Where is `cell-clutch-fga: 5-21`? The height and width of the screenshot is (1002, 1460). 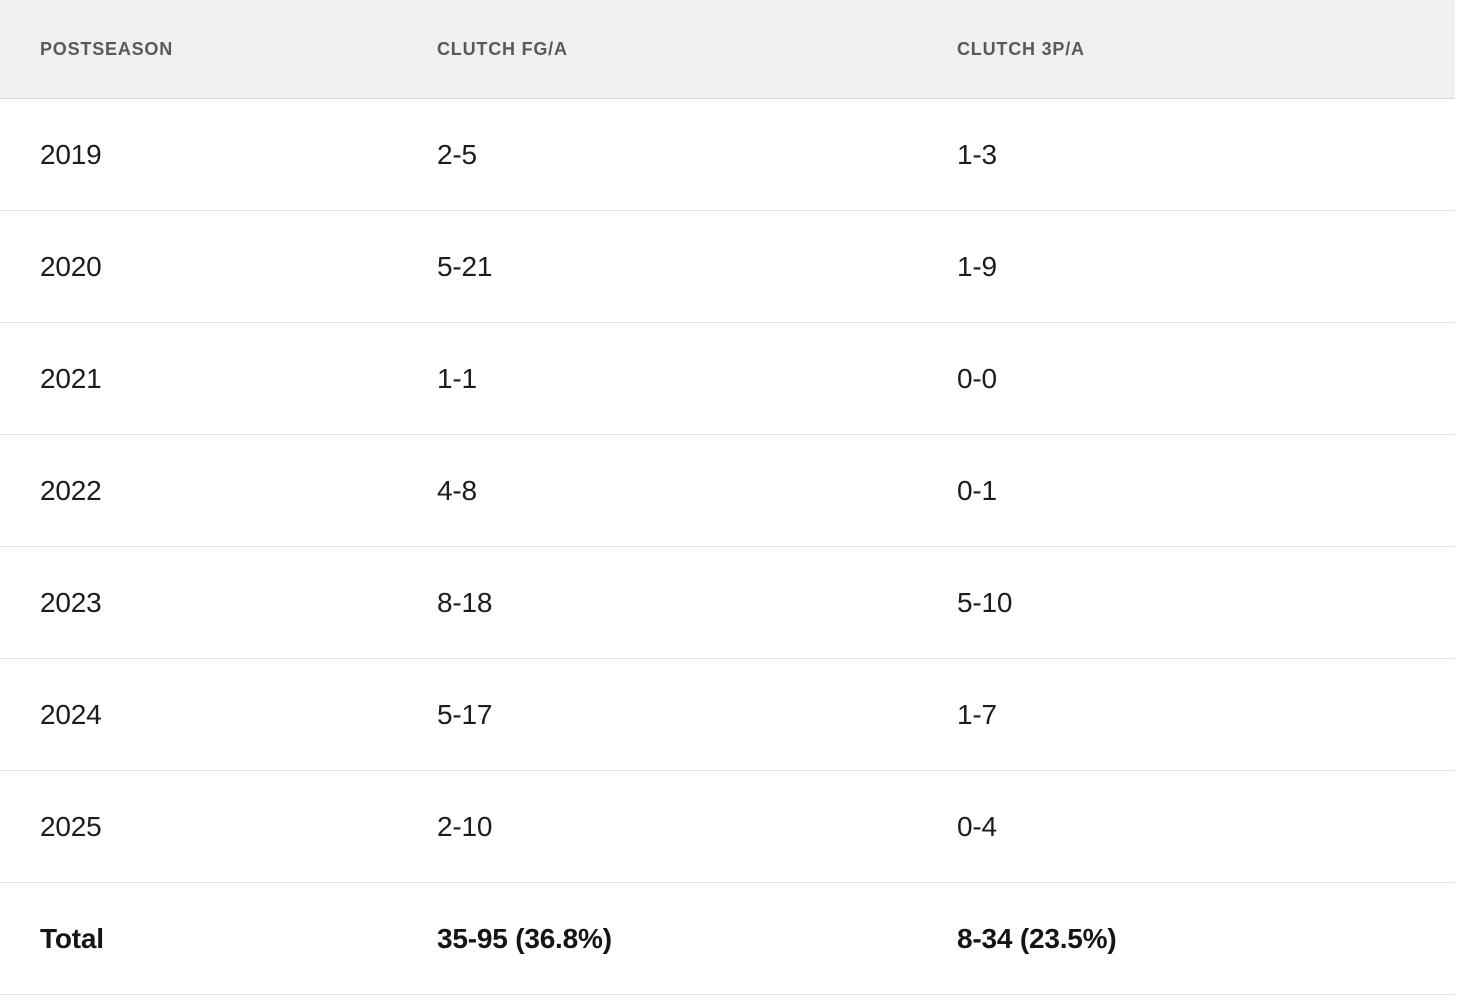
cell-clutch-fga: 5-21 is located at coordinates (465, 266).